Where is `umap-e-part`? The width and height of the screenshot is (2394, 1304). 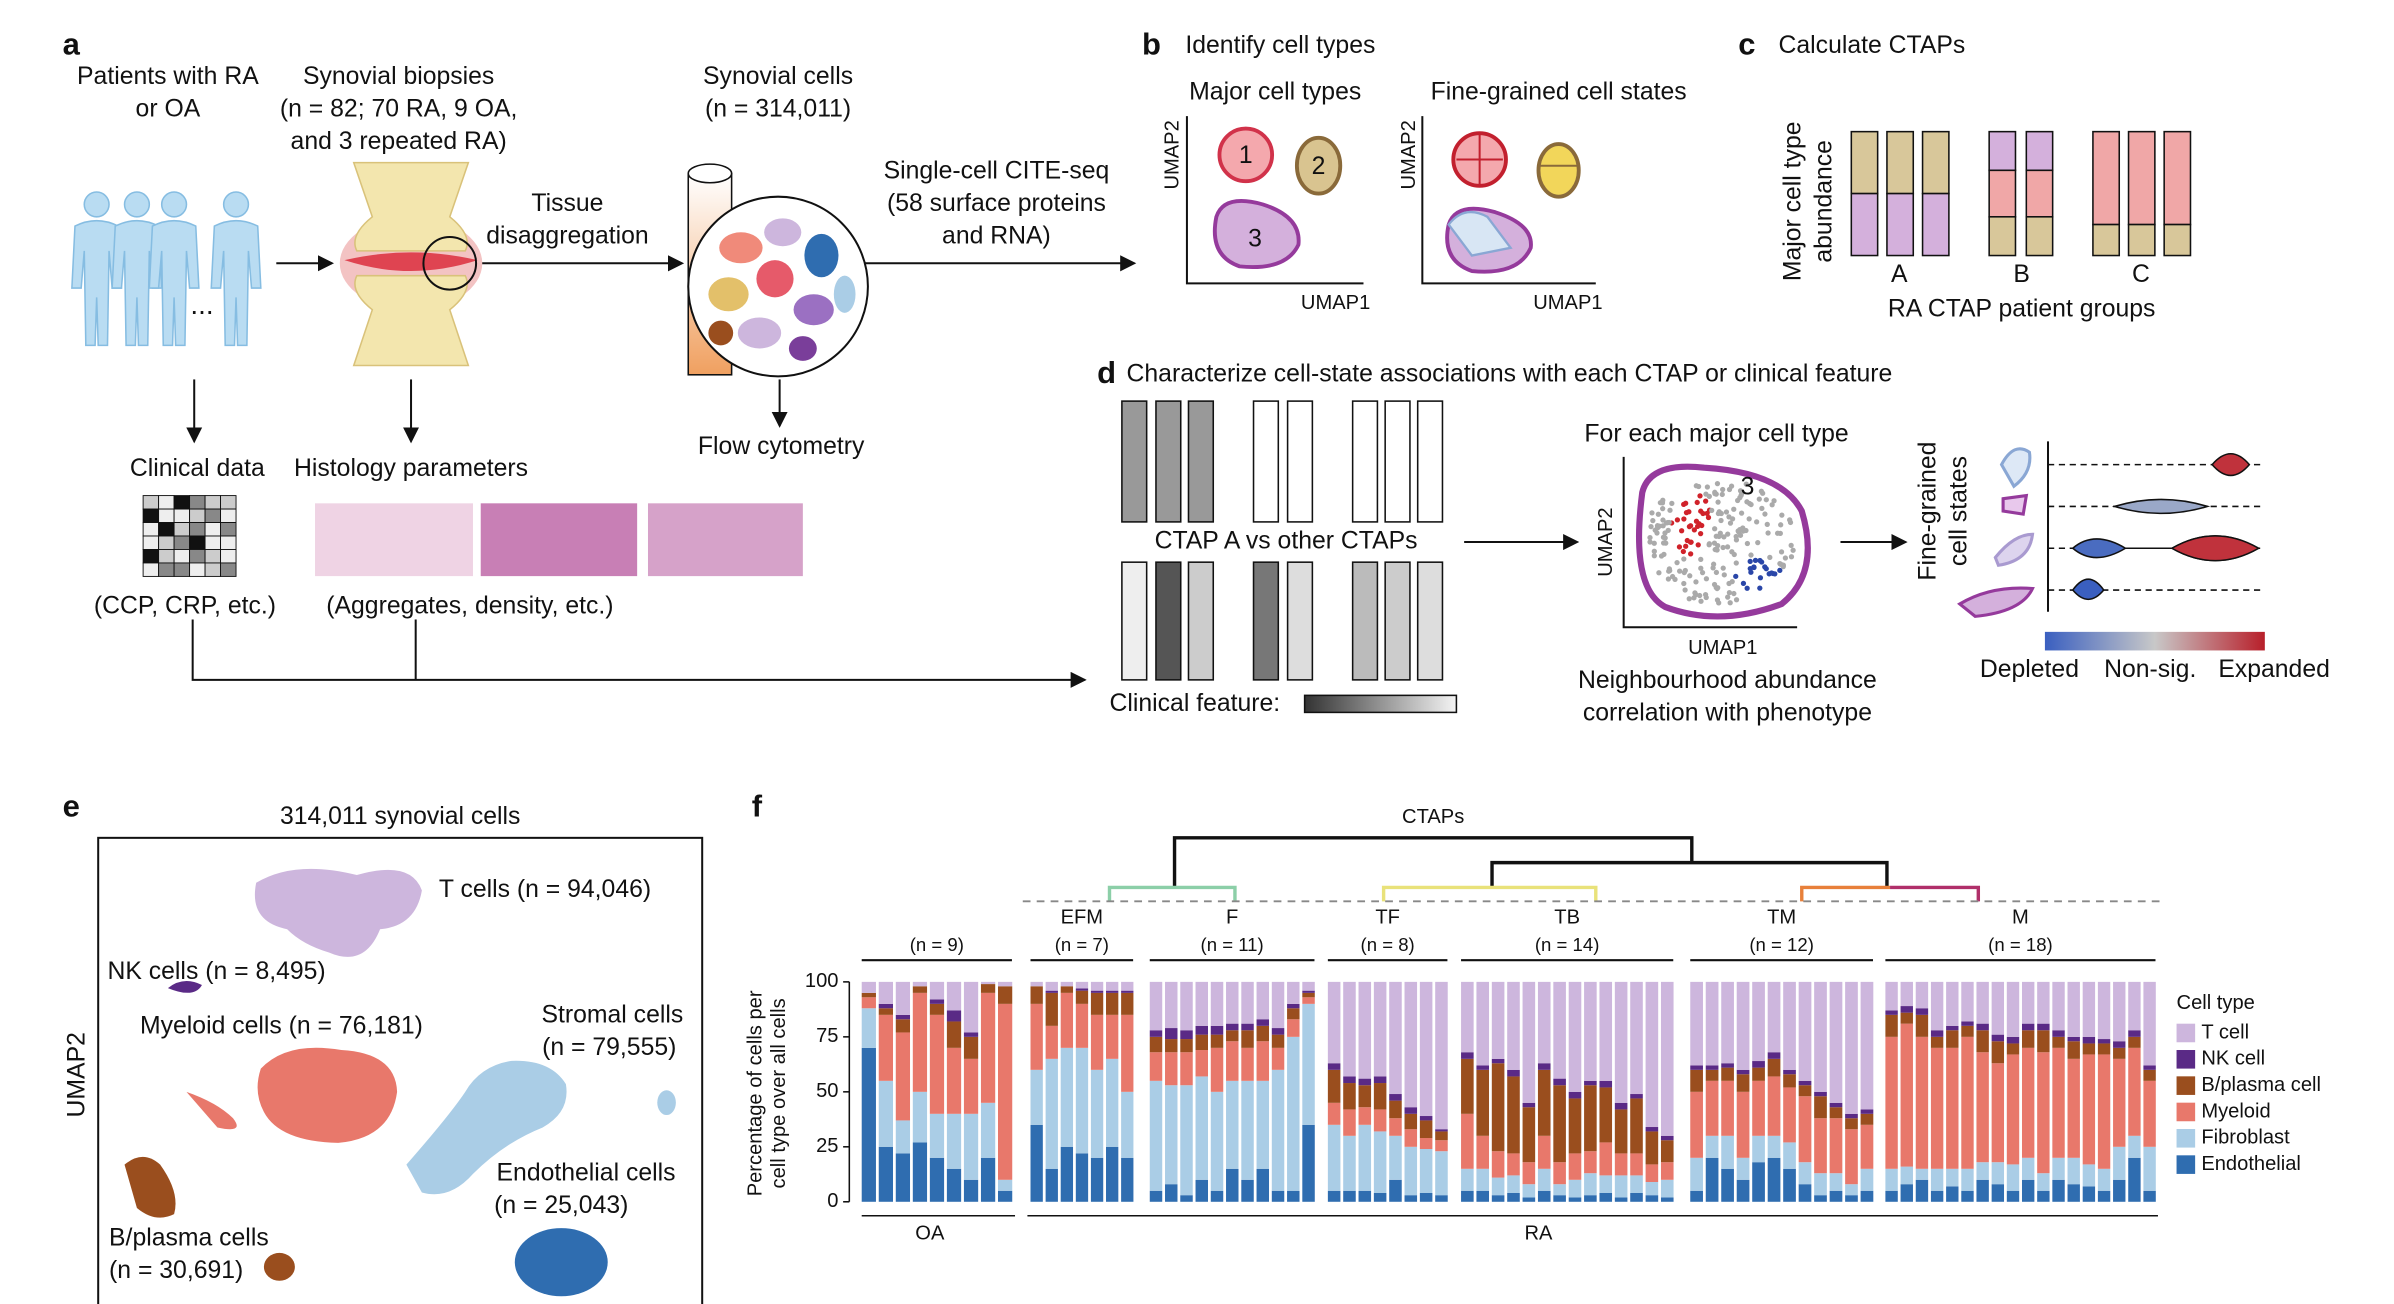
umap-e-part is located at coordinates (211, 1110).